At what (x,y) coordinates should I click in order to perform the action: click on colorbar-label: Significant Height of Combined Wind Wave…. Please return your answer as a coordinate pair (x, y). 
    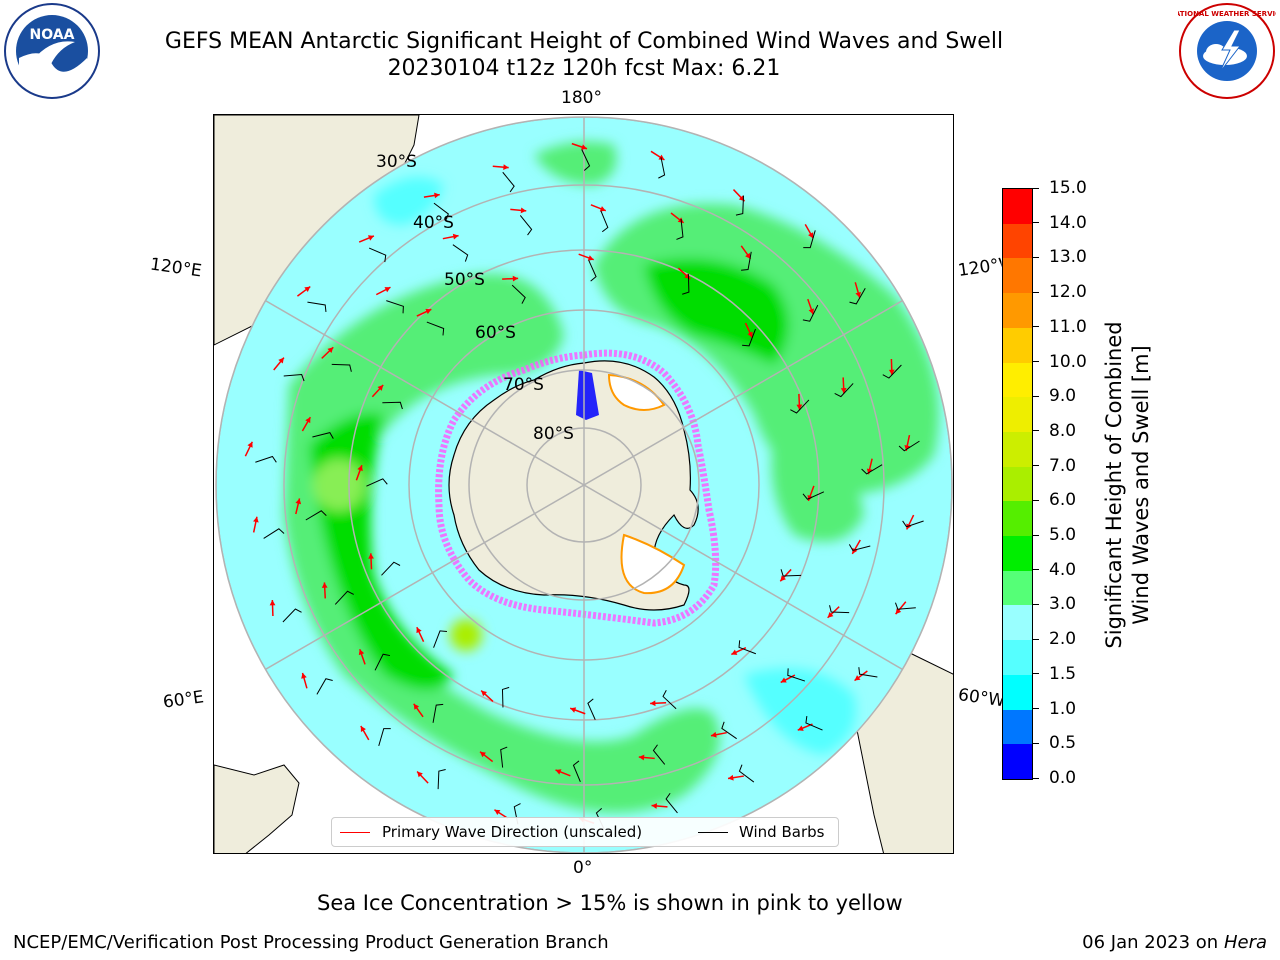
    Looking at the image, I should click on (1128, 484).